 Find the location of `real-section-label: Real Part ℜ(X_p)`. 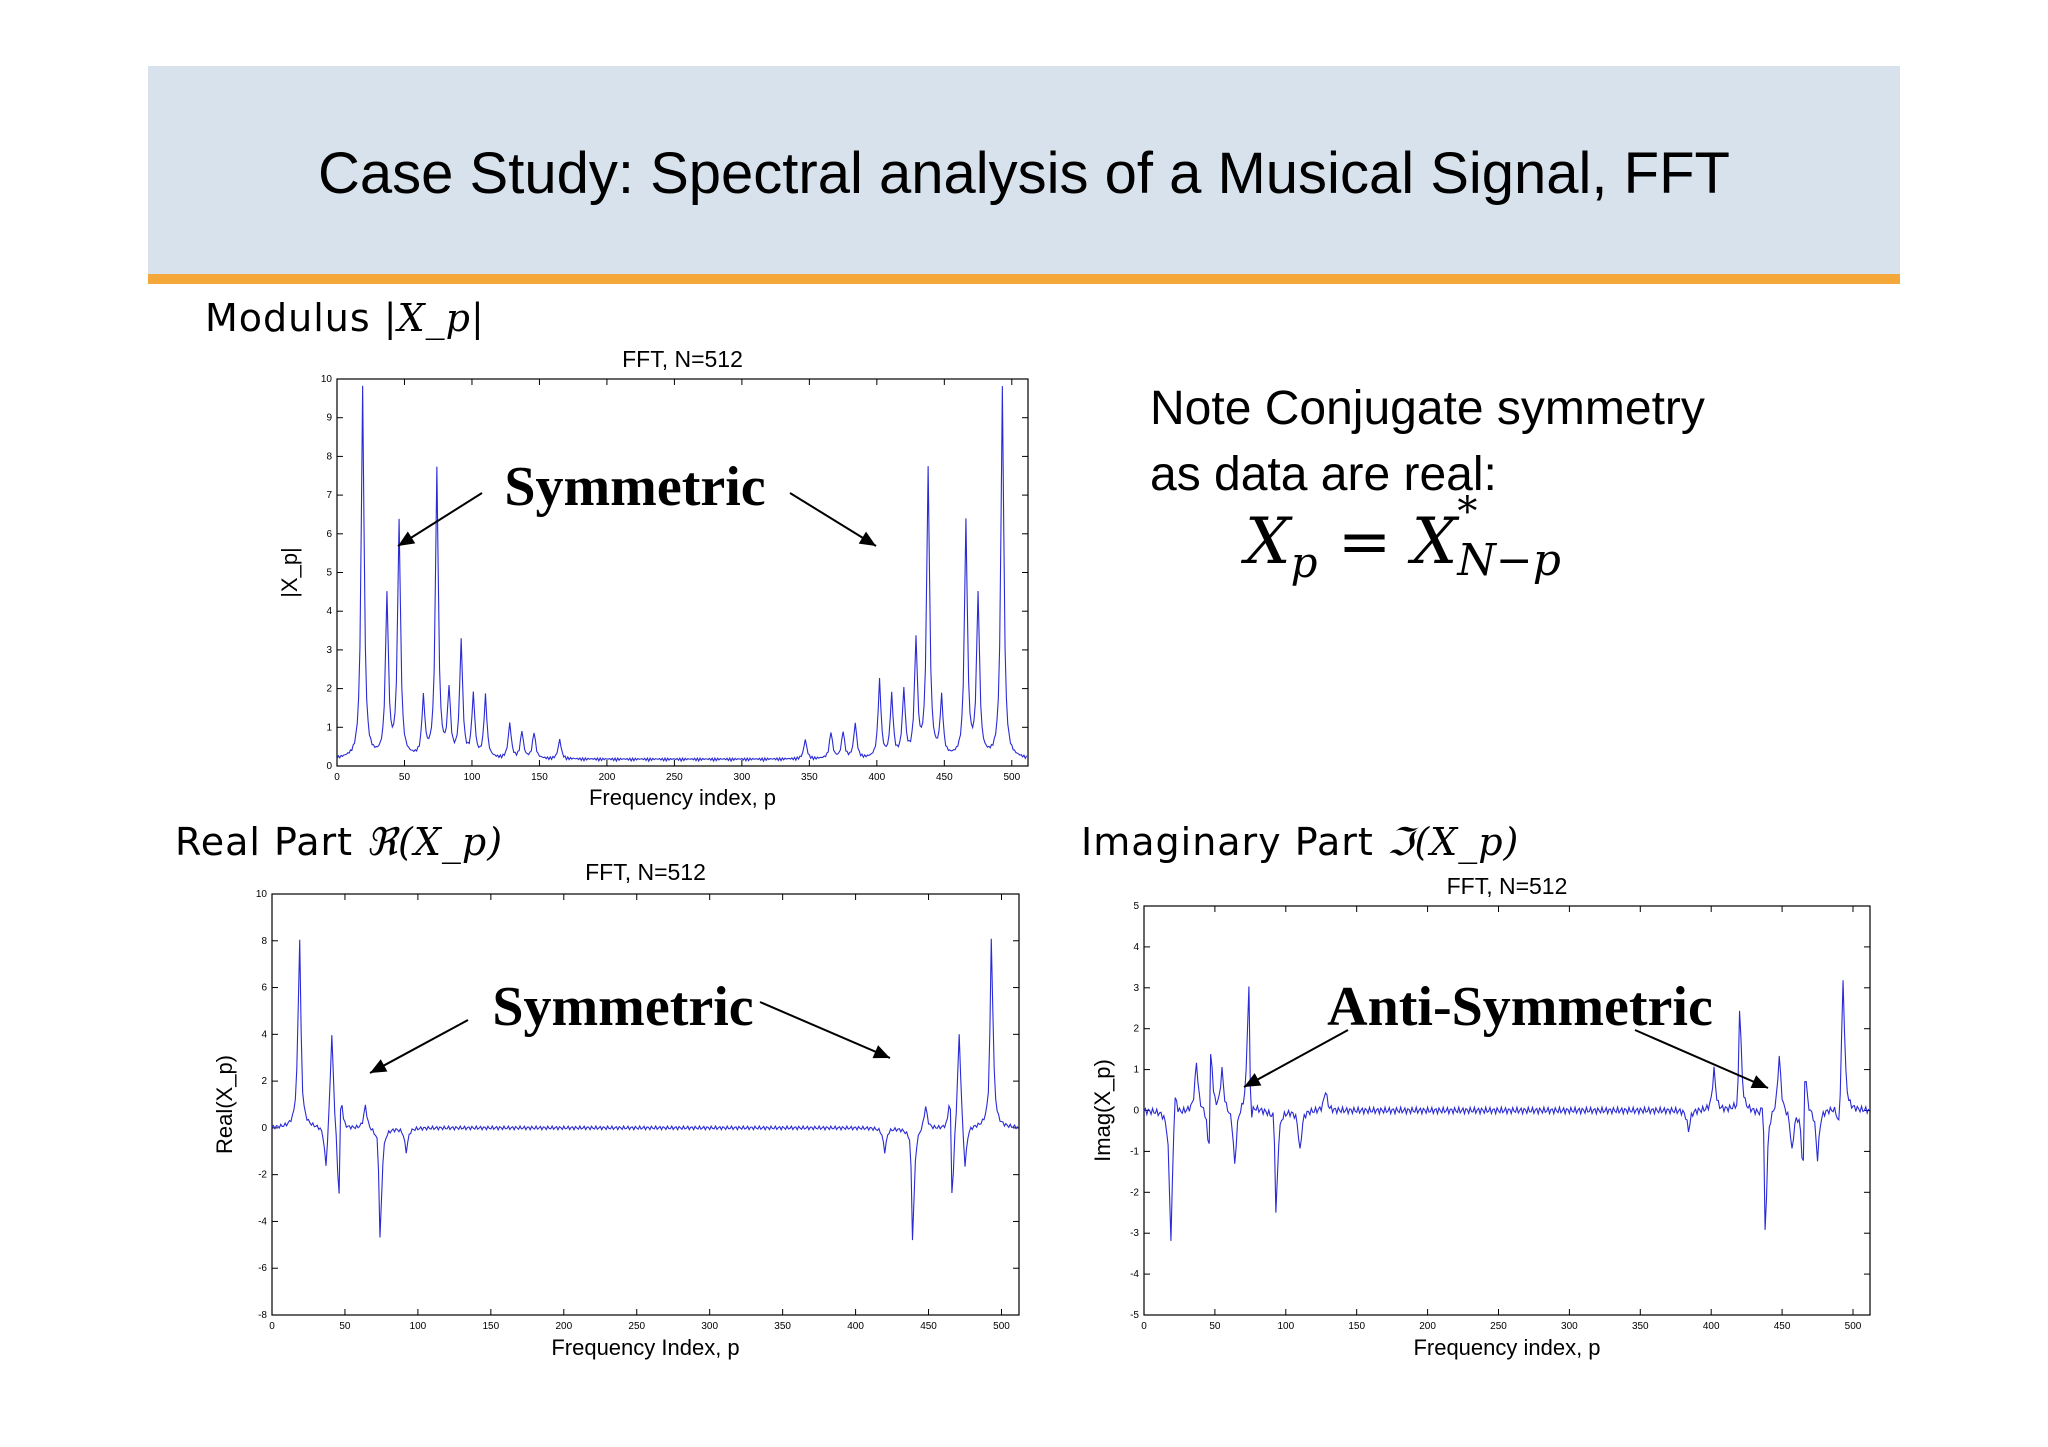

real-section-label: Real Part ℜ(X_p) is located at coordinates (339, 842).